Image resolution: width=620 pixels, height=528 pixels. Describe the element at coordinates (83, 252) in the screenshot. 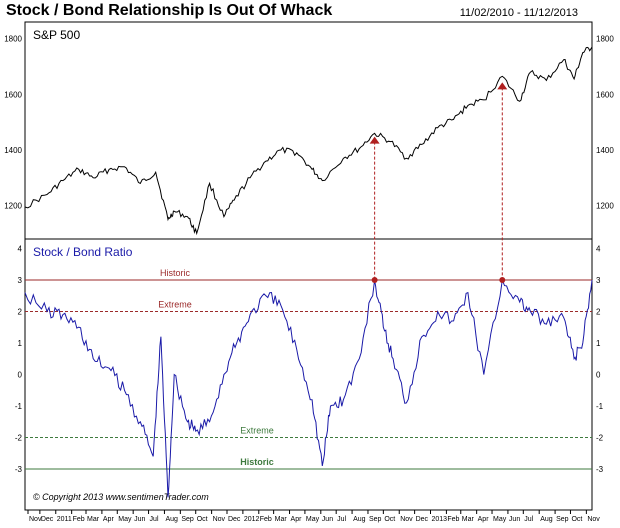

I see `bottom-panel-title: Stock / Bond Ratio` at that location.